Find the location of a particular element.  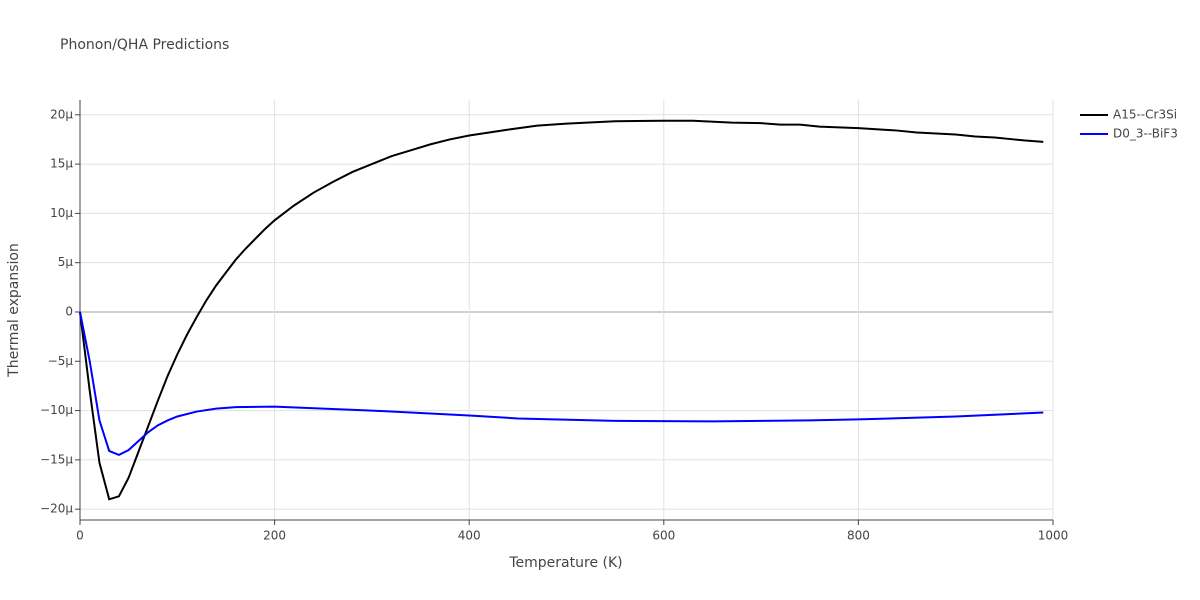

y-tick-label: 15μ is located at coordinates (61, 164).